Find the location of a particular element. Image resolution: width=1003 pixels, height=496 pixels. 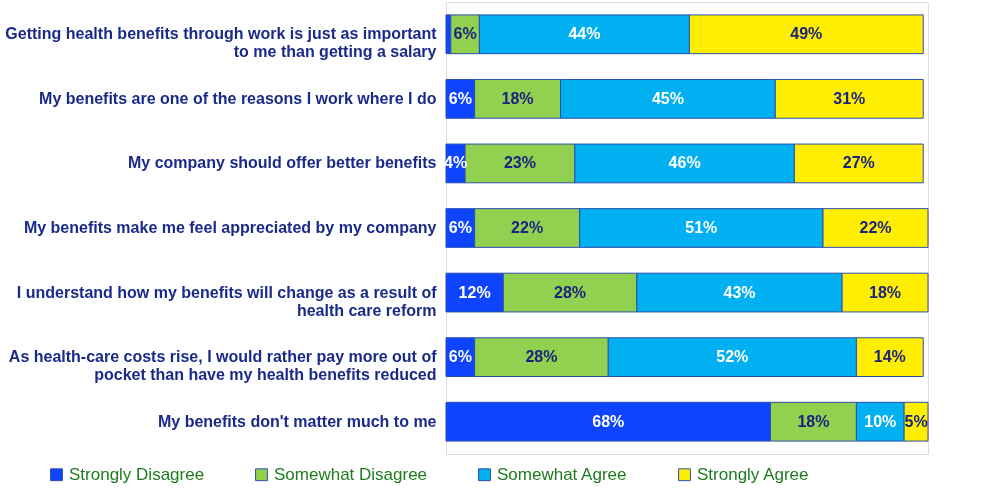

y-tick-label: My benefits don't matter much to me is located at coordinates (297, 421).